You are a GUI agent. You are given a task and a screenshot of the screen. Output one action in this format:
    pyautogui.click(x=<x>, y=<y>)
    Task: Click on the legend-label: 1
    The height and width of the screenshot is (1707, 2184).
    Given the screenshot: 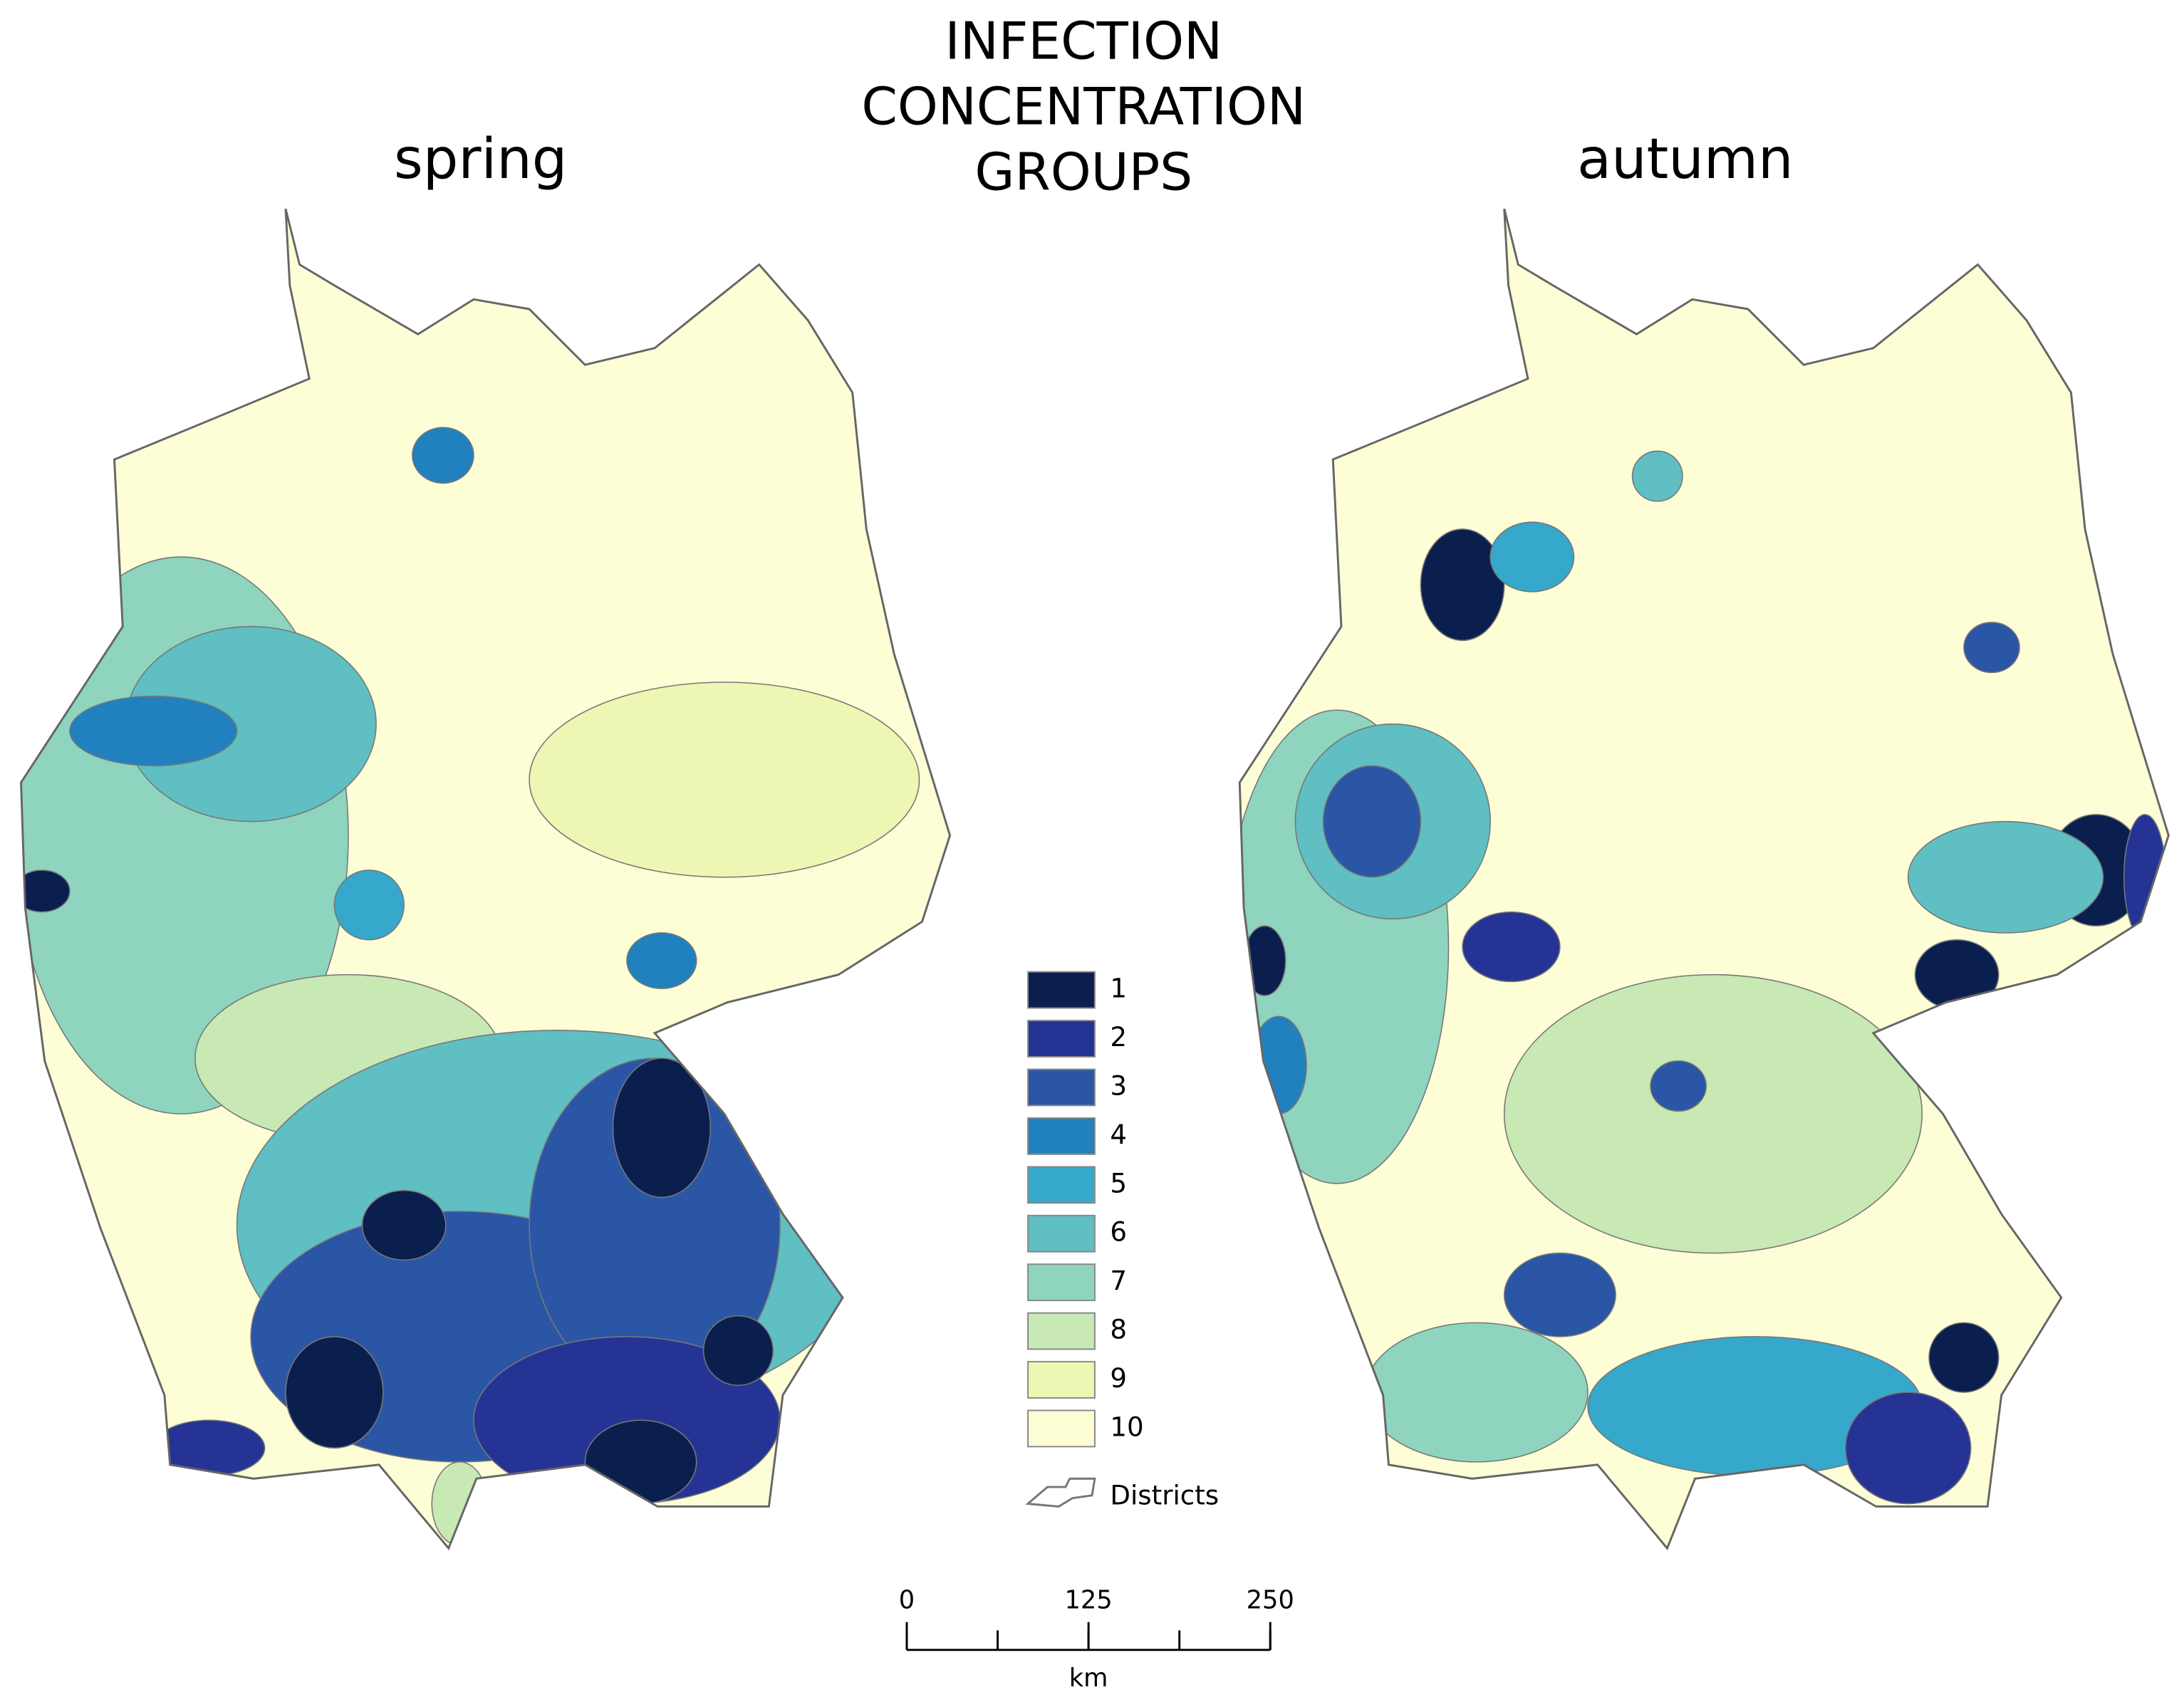 What is the action you would take?
    pyautogui.click(x=1118, y=988)
    